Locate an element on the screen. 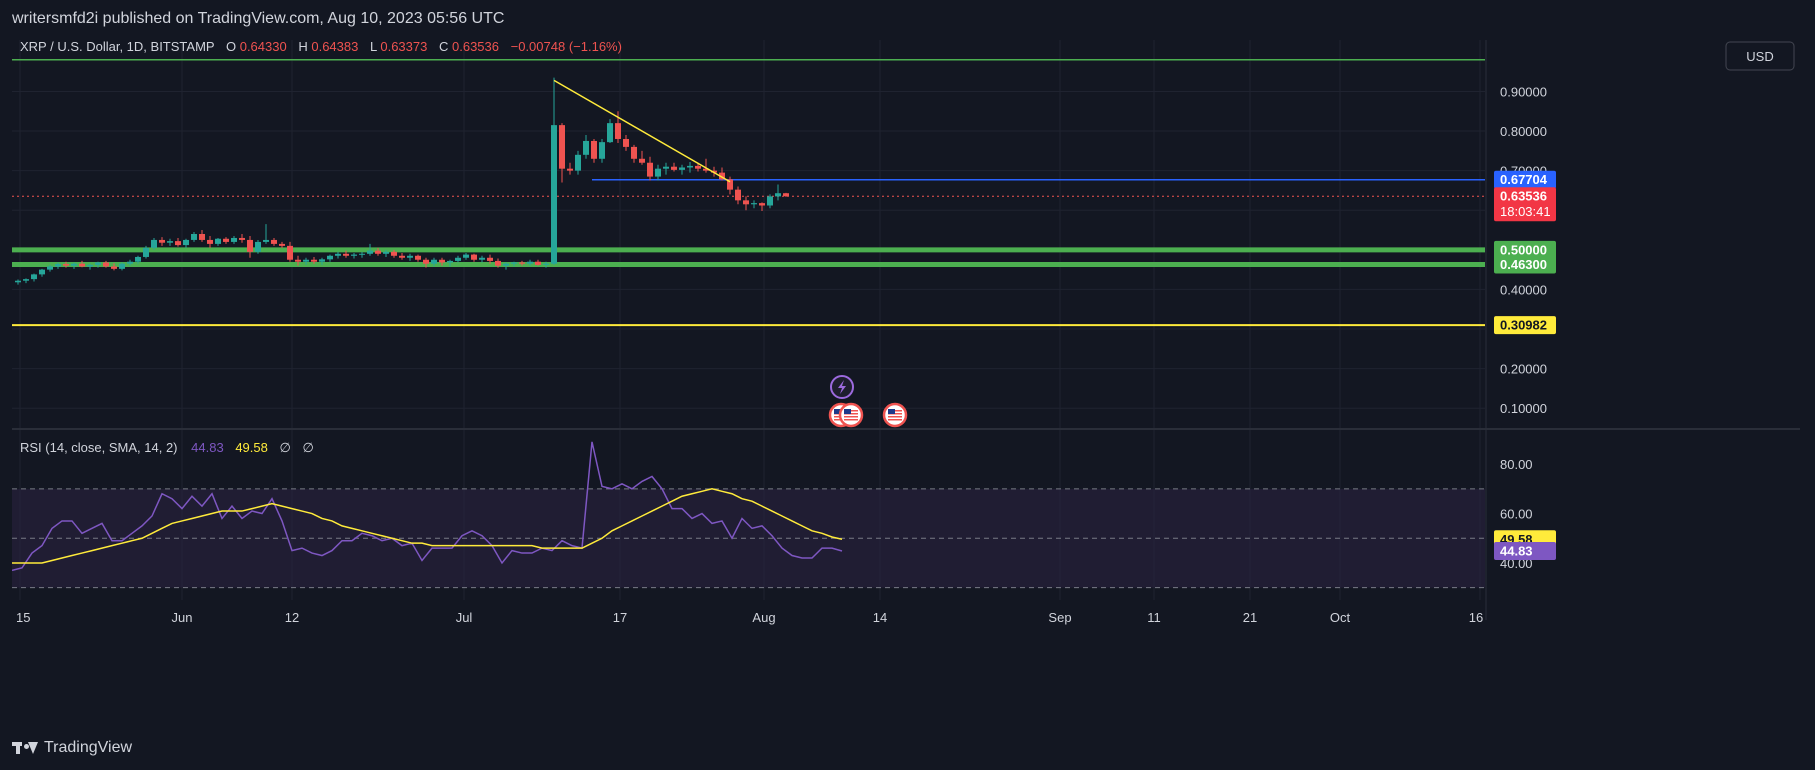  price-badge-value: 0.67704 is located at coordinates (1524, 179).